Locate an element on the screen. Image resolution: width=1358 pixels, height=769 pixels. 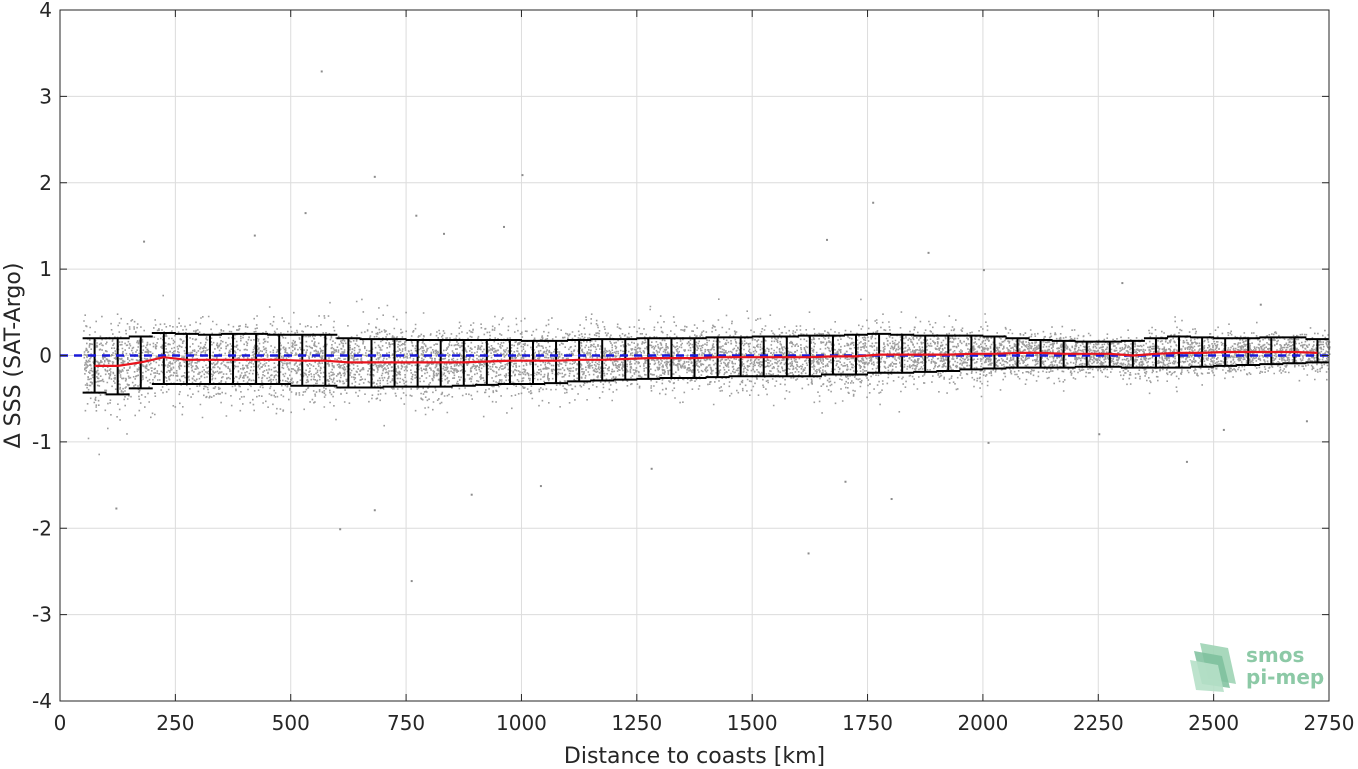
x-tick-label: 1000 is located at coordinates (521, 723).